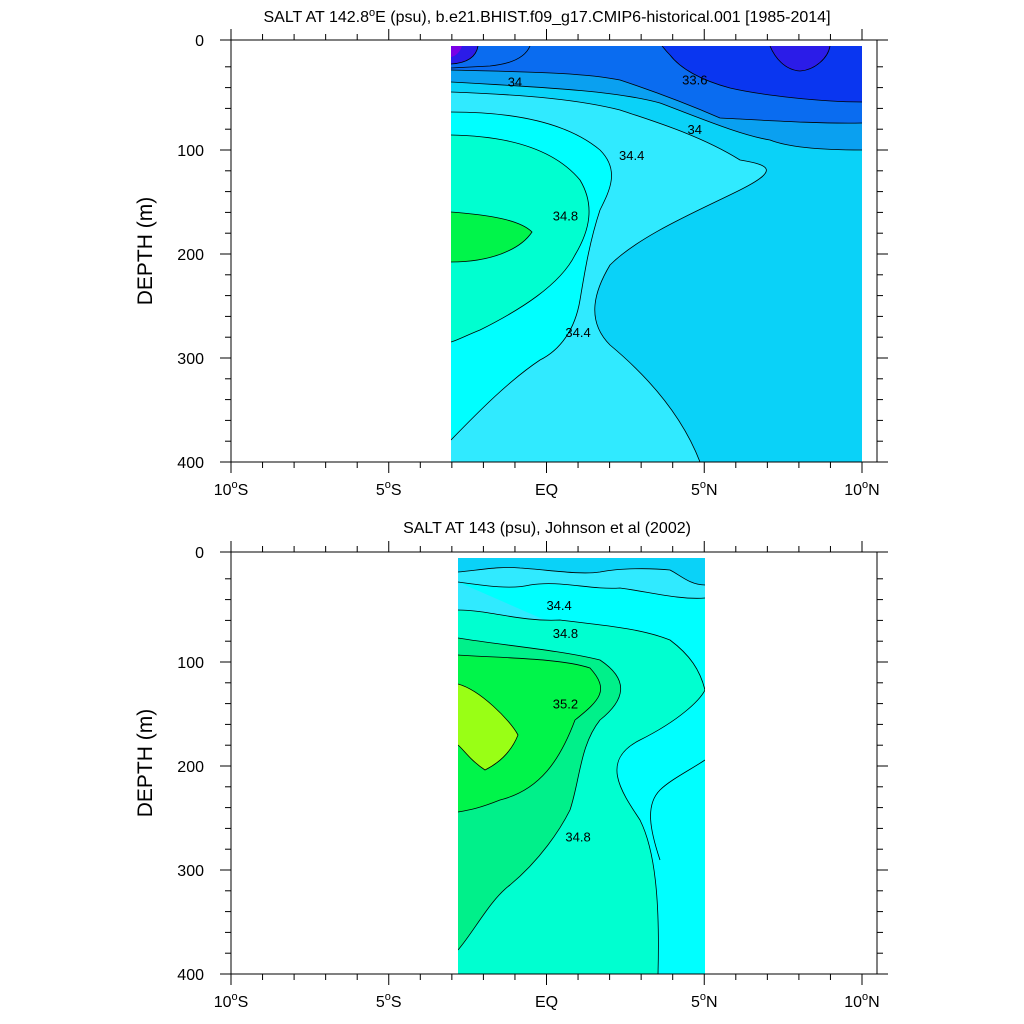 Image resolution: width=1024 pixels, height=1024 pixels. I want to click on salinity-band-35.0, so click(491, 237).